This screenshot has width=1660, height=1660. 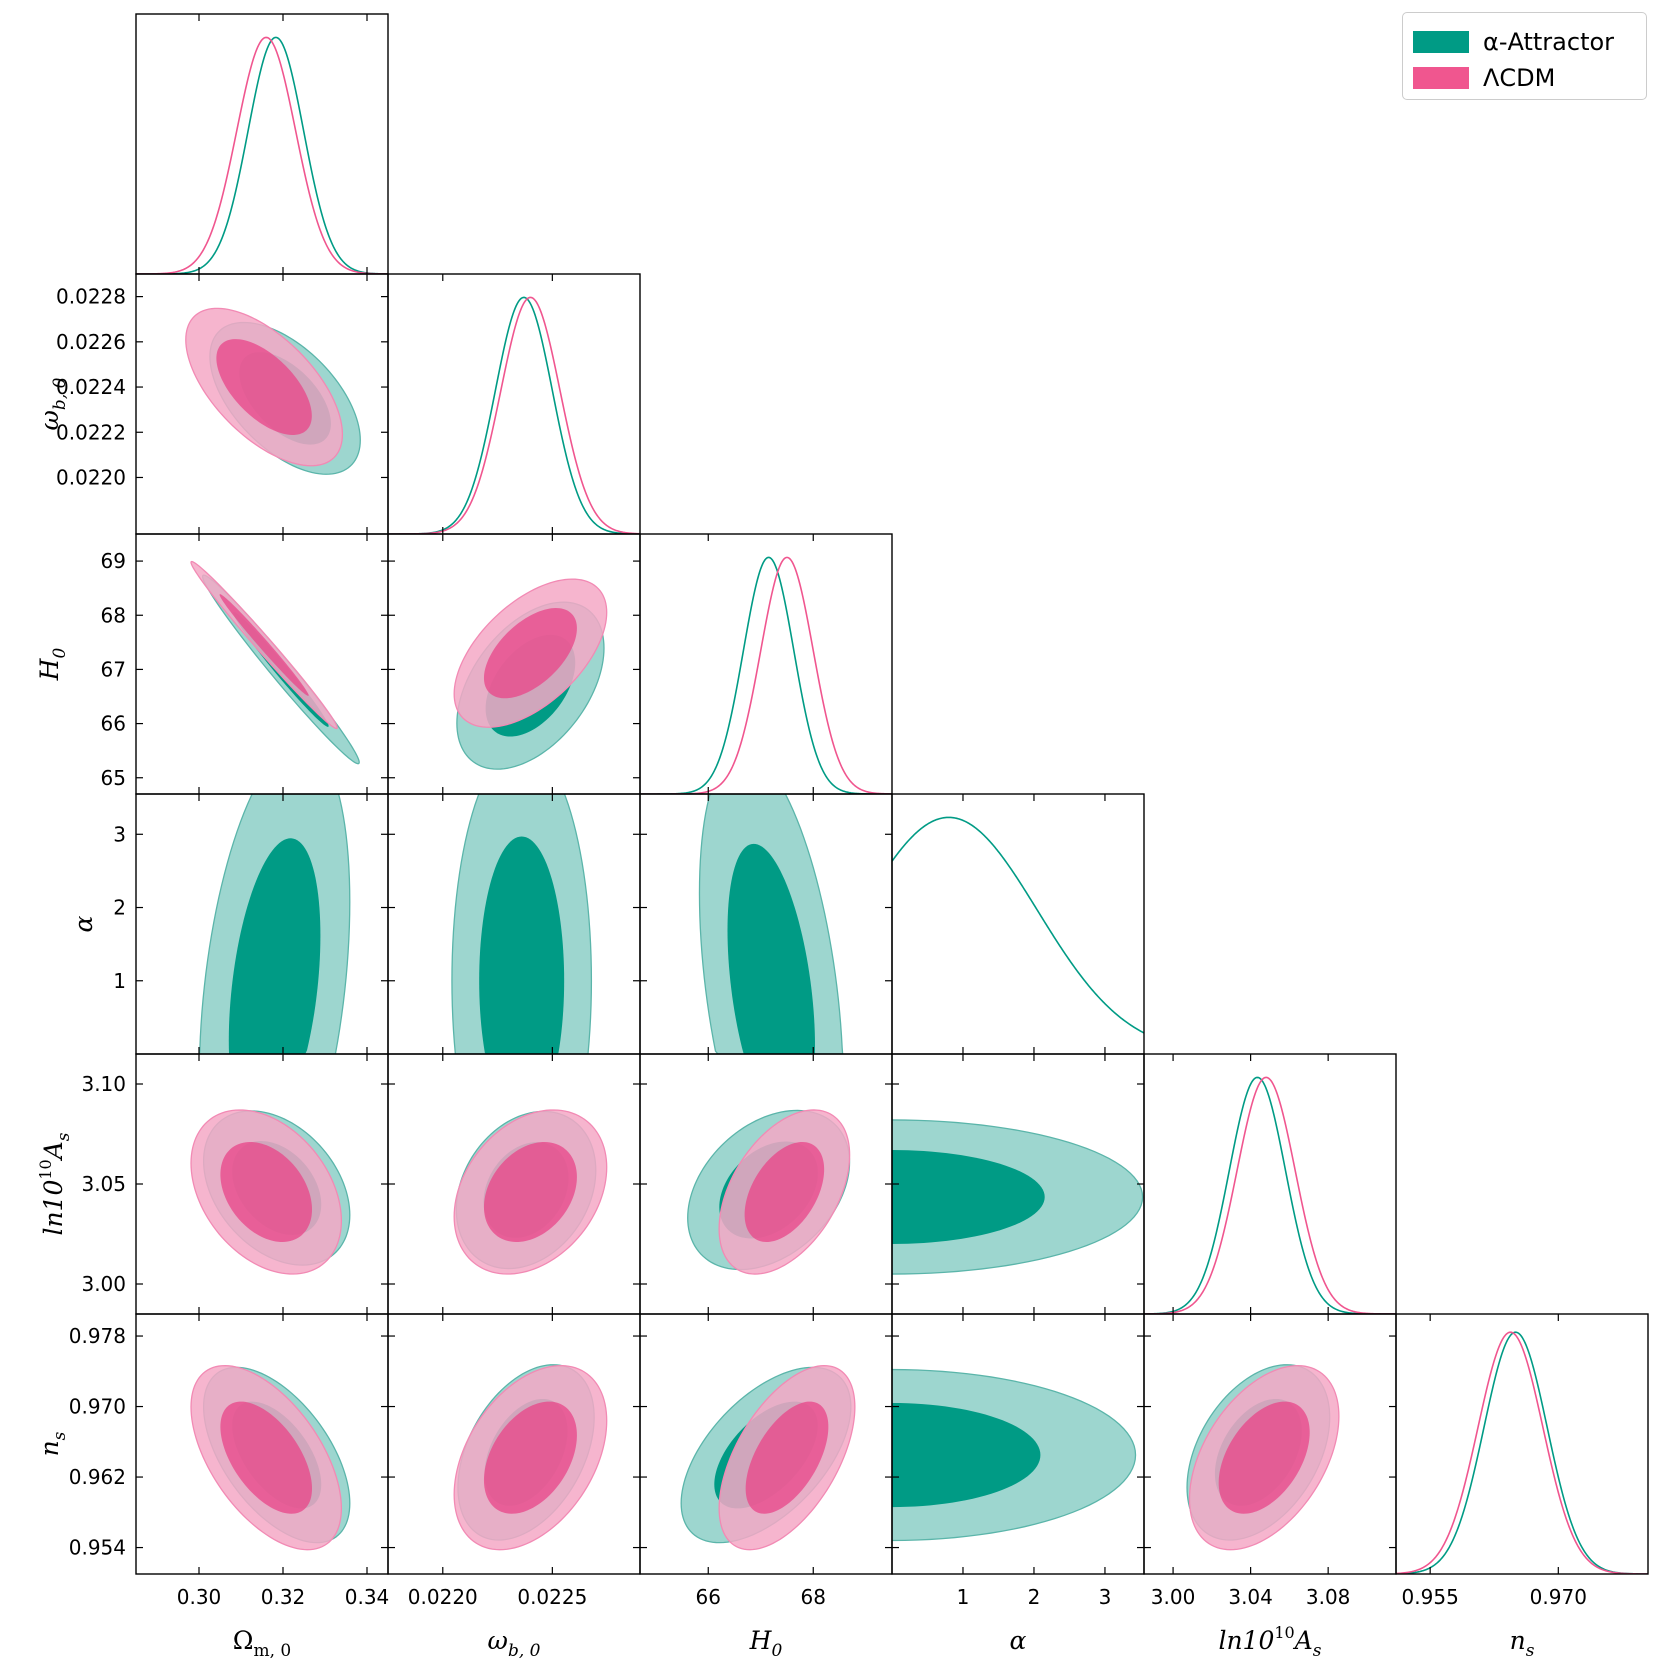 I want to click on x-tick-label-ob: 0.0225, so click(x=552, y=1597).